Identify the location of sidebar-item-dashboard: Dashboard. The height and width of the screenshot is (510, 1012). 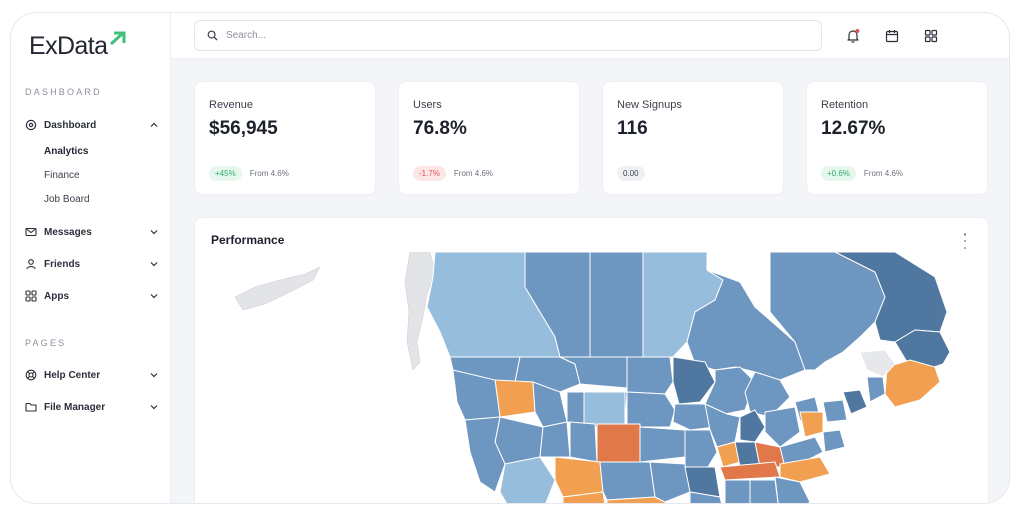
(92, 125).